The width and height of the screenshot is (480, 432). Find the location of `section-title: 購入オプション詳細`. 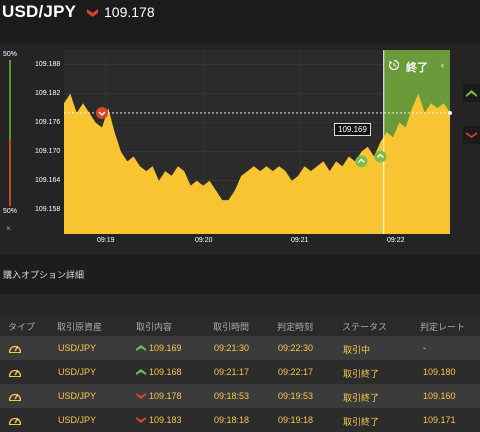

section-title: 購入オプション詳細 is located at coordinates (44, 275).